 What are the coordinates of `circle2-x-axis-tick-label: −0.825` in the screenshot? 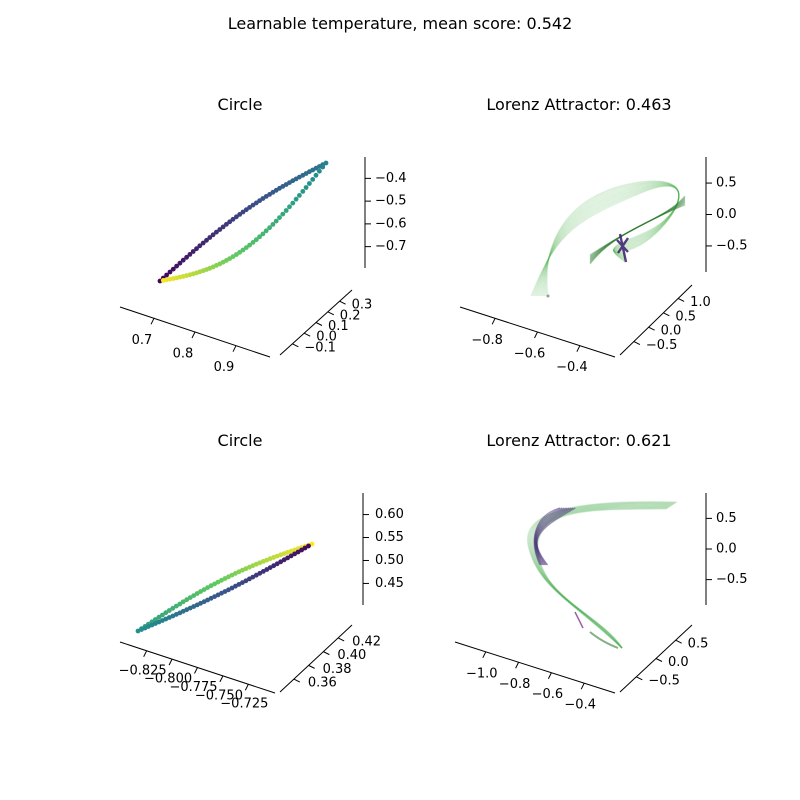 It's located at (143, 670).